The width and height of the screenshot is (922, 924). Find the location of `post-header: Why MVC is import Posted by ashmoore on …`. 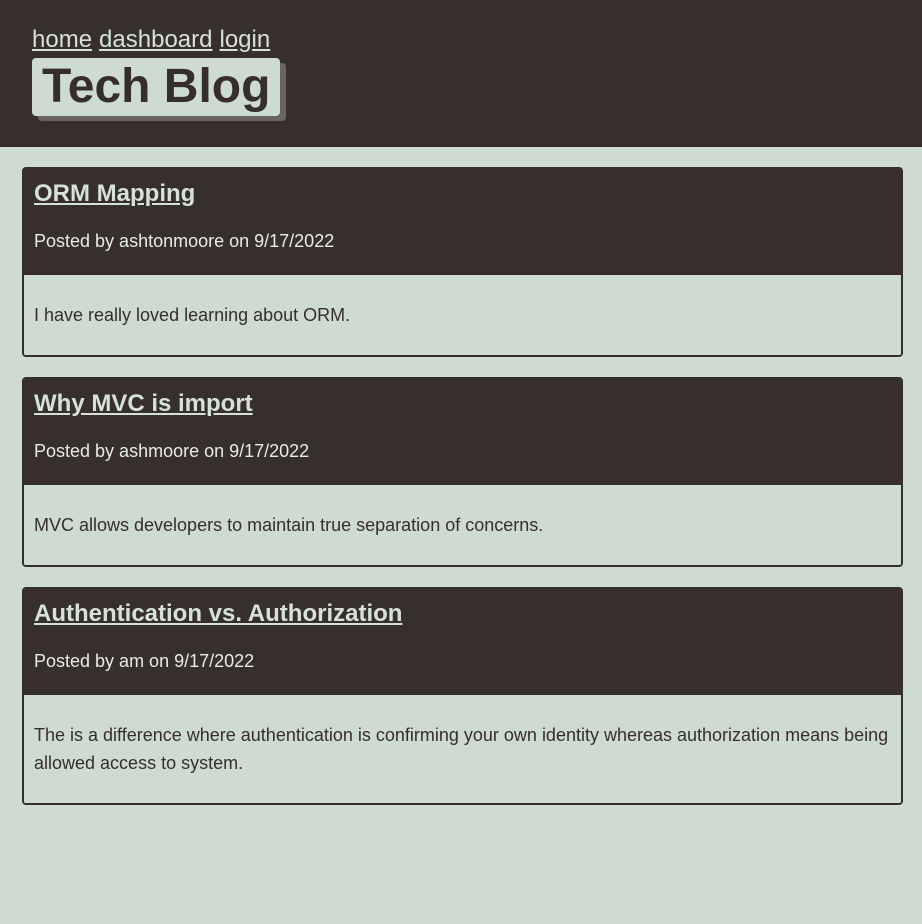

post-header: Why MVC is import Posted by ashmoore on … is located at coordinates (462, 432).